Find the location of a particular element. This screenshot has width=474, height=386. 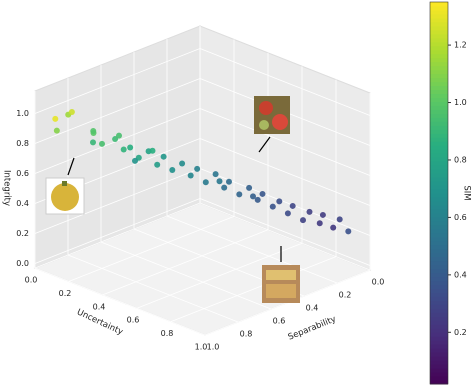

z-tick-label: 0.6 is located at coordinates (22, 173).